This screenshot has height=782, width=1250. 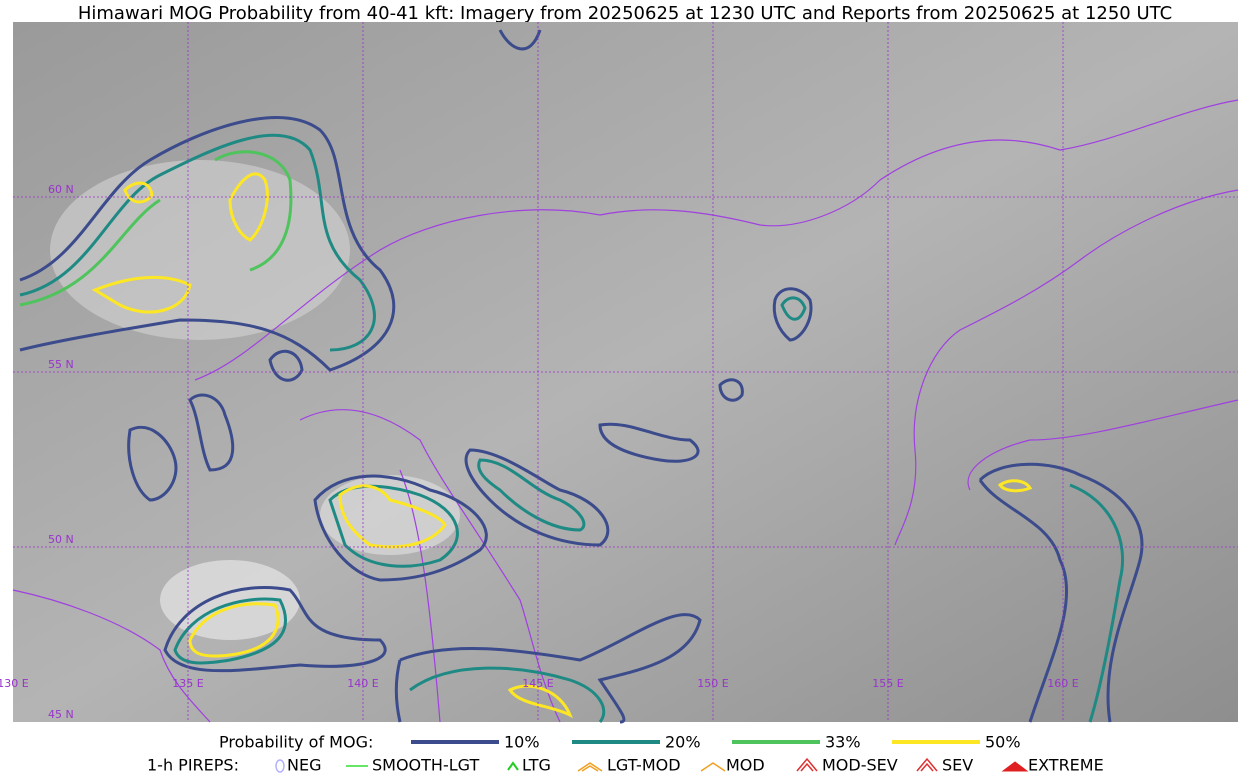 I want to click on lon-label: 160 E, so click(x=1062, y=683).